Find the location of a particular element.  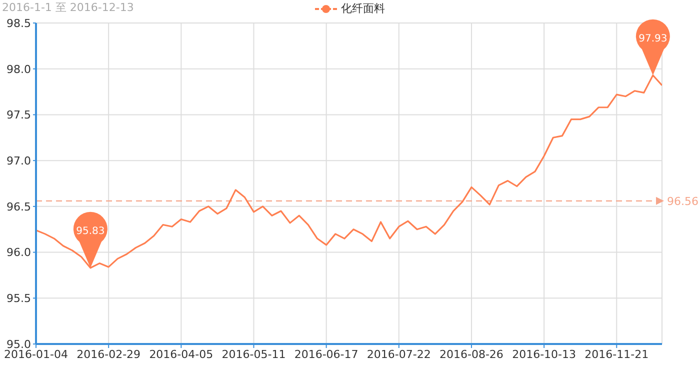

y-tick-label: 96.5 is located at coordinates (18, 207).